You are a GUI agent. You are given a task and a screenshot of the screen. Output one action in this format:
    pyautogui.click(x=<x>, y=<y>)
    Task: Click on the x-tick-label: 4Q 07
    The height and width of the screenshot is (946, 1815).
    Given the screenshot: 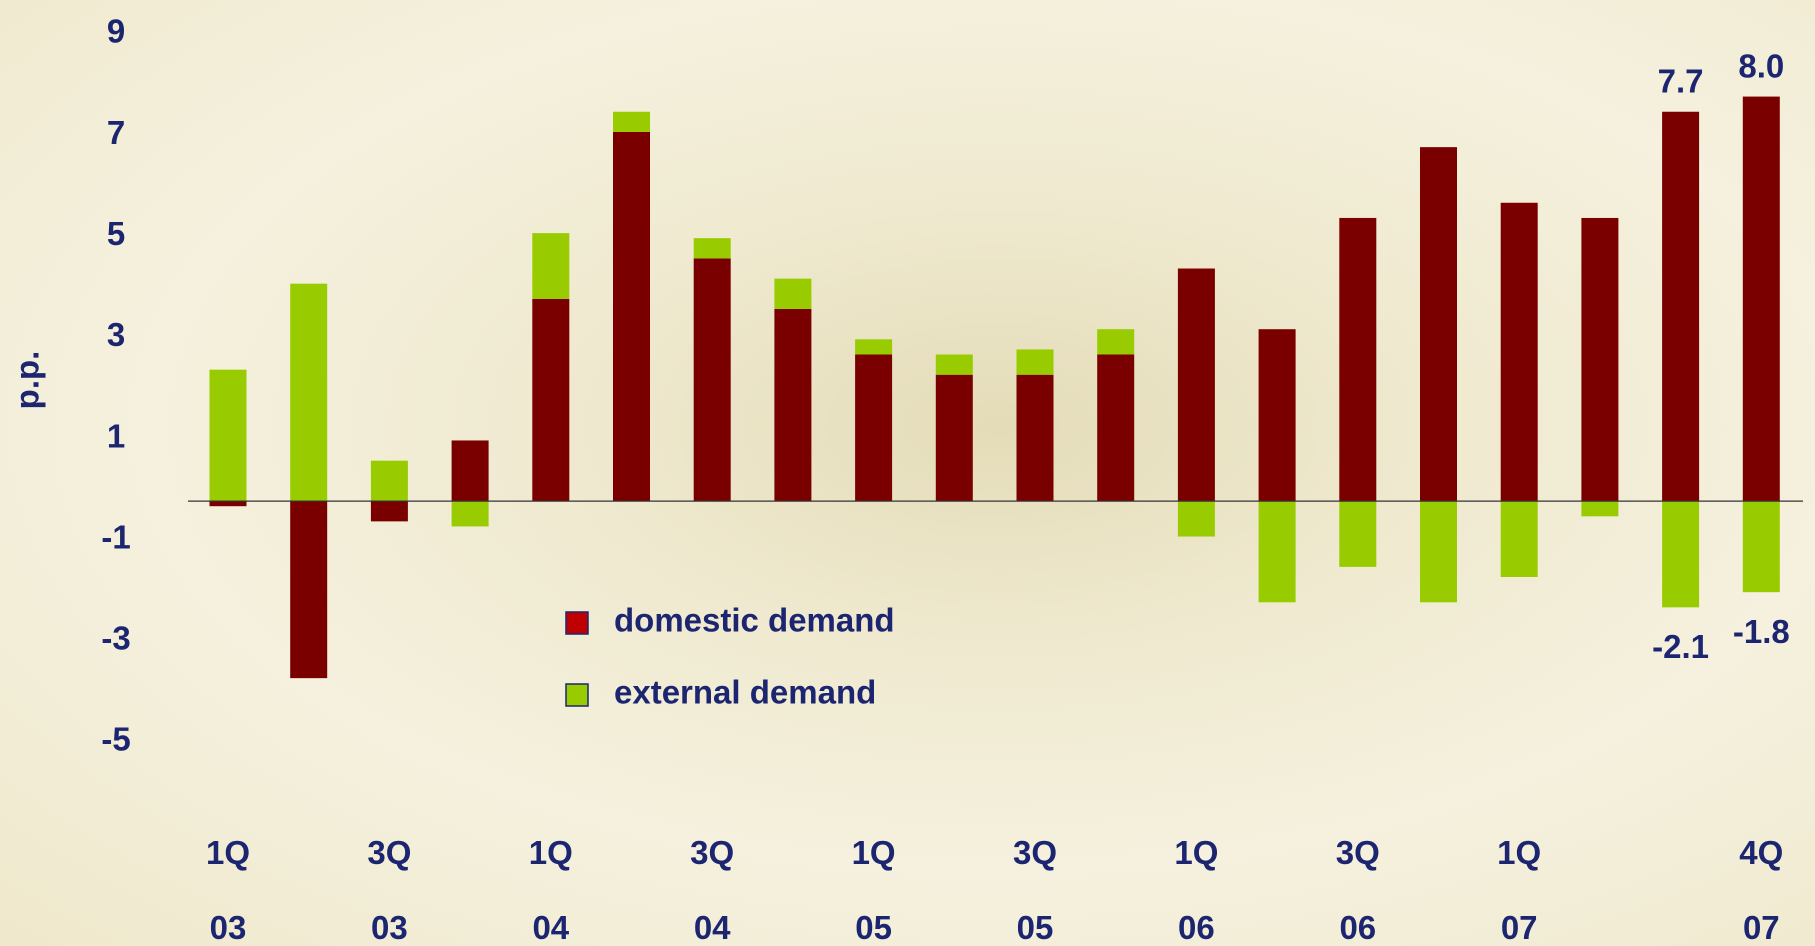 What is the action you would take?
    pyautogui.click(x=1761, y=890)
    